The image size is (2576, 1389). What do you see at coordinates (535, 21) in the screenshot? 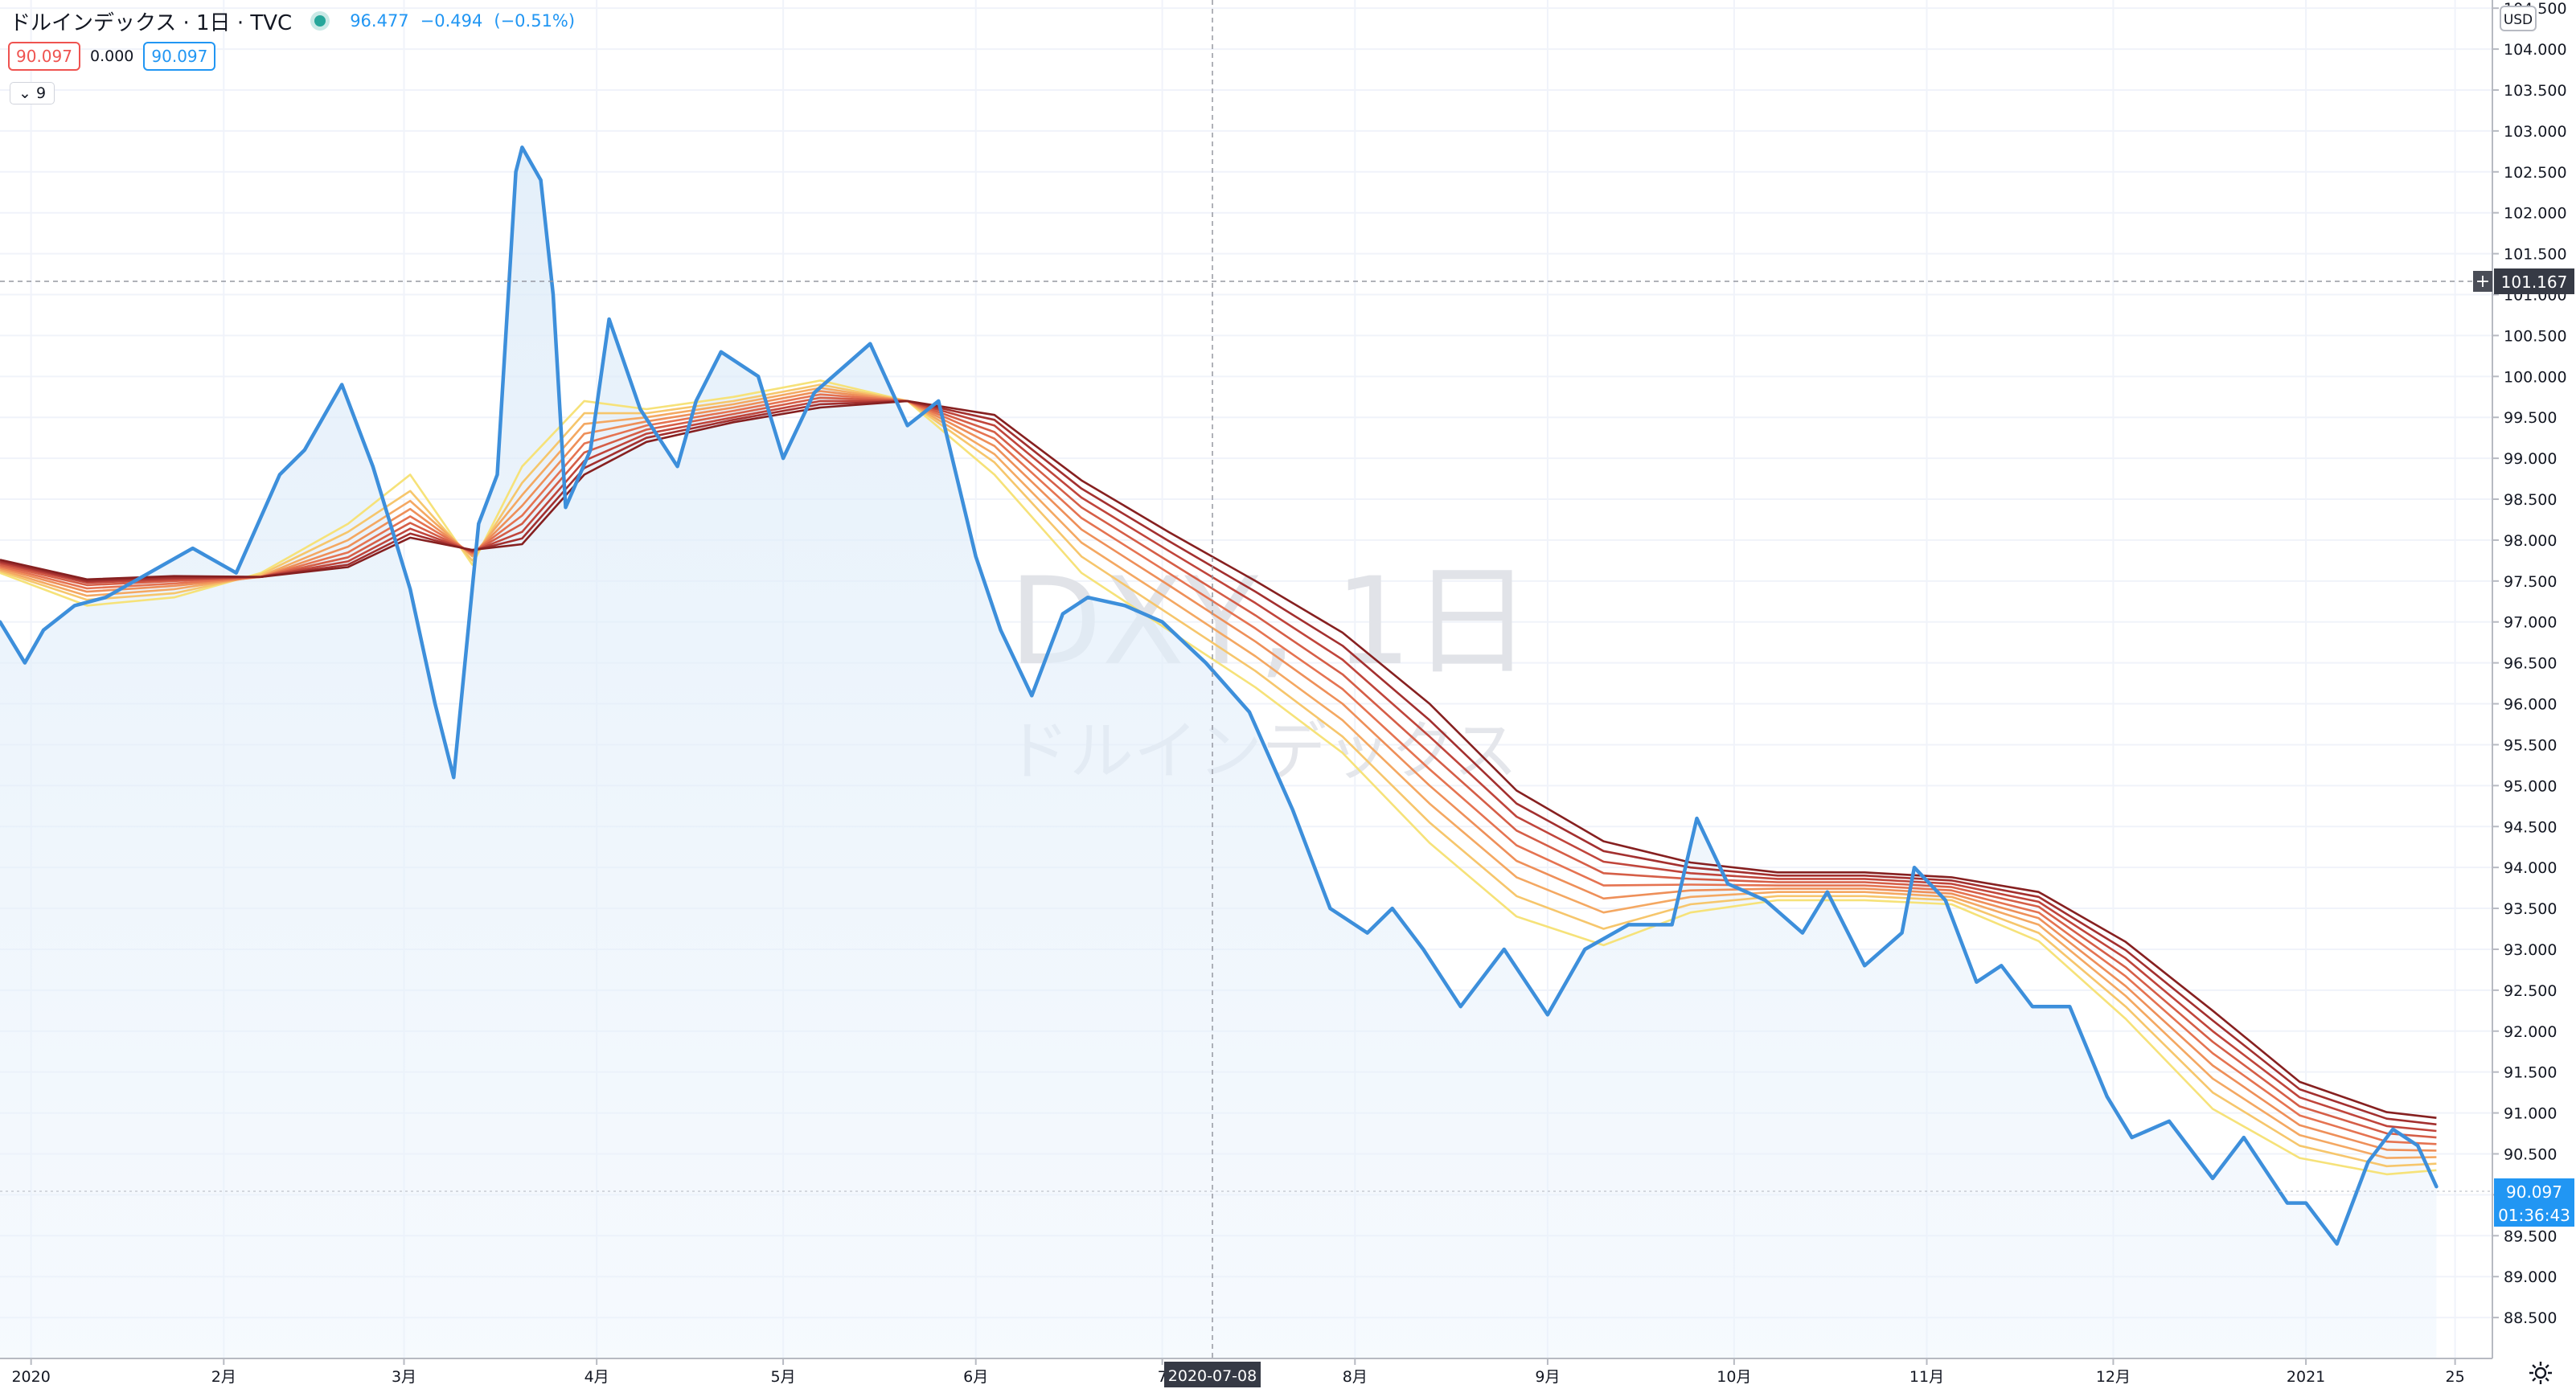
I see `change-percent: (−0.51%)` at bounding box center [535, 21].